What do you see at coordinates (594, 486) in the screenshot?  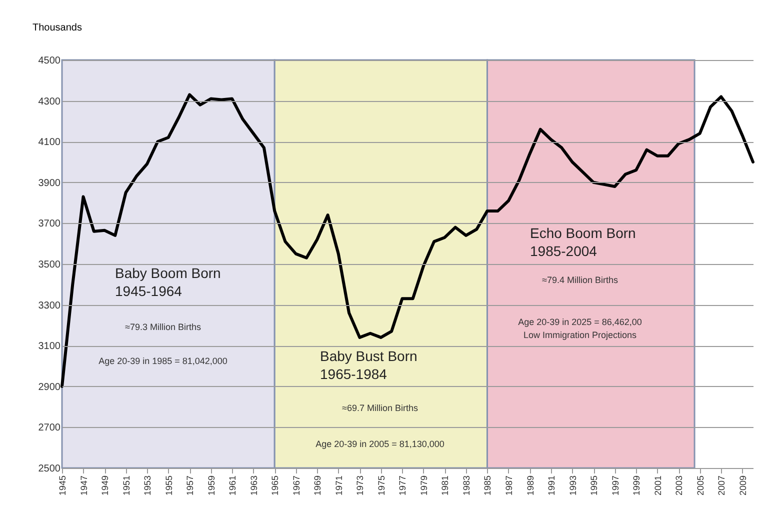 I see `x-tick-label: 1995` at bounding box center [594, 486].